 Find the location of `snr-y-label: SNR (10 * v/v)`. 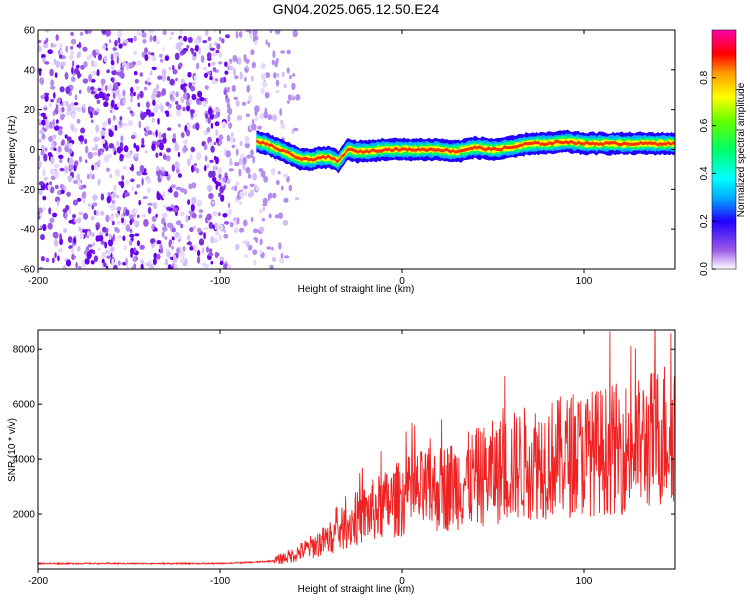

snr-y-label: SNR (10 * v/v) is located at coordinates (12, 450).